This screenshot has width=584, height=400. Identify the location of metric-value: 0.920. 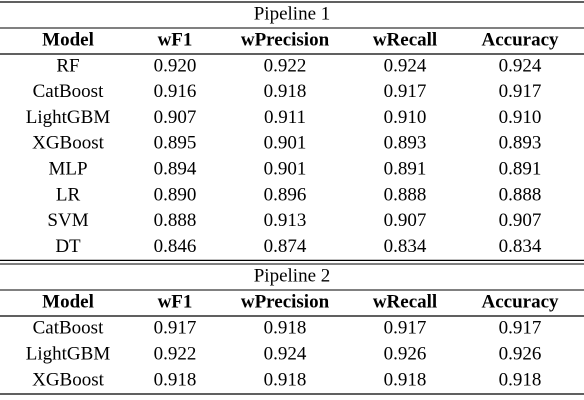
(175, 65).